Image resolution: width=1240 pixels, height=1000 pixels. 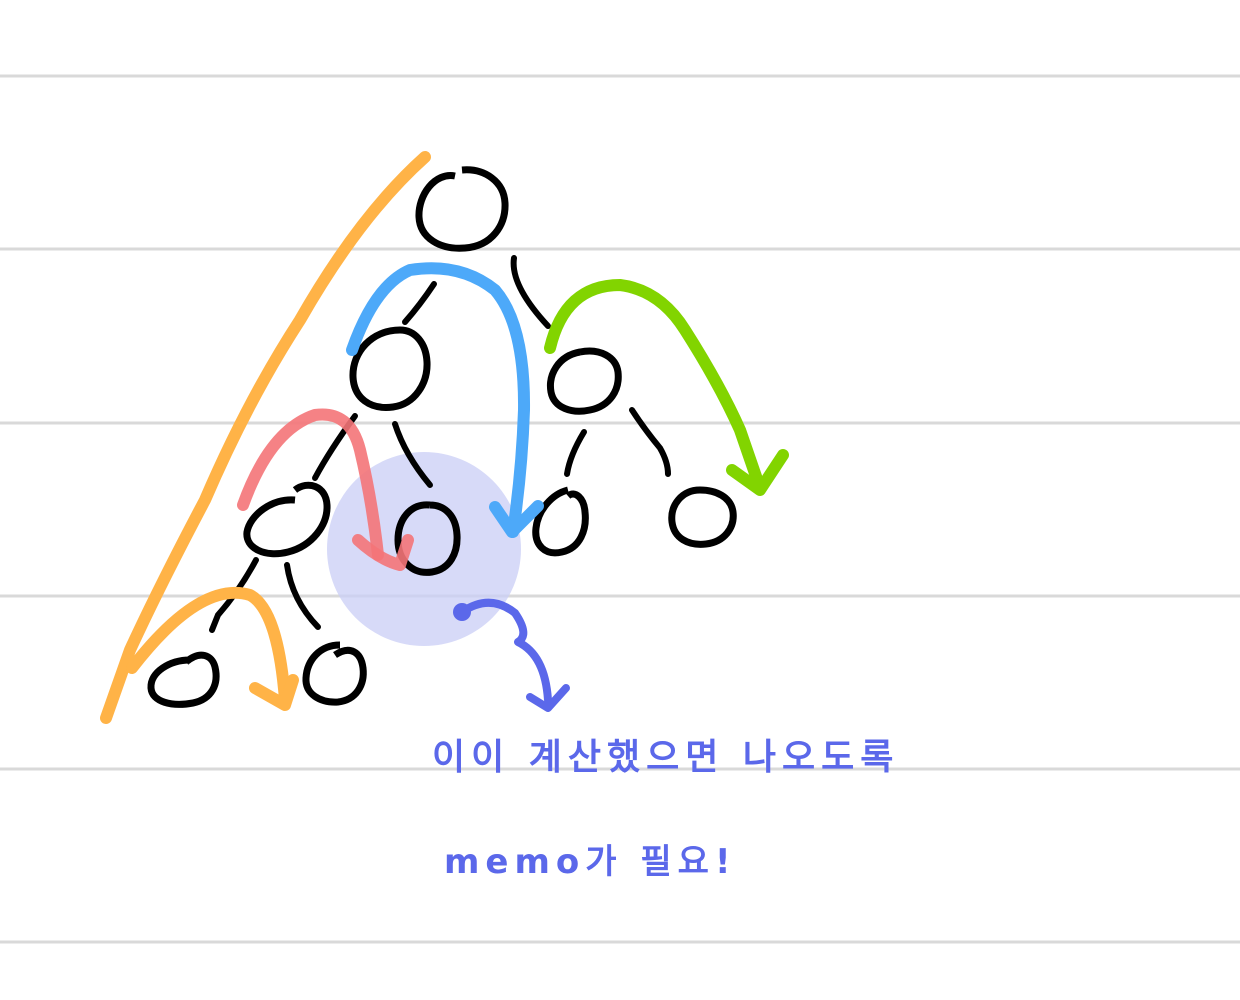 I want to click on handwritten-note-line-1: 이이 계산했으면 나오도록, so click(x=666, y=757).